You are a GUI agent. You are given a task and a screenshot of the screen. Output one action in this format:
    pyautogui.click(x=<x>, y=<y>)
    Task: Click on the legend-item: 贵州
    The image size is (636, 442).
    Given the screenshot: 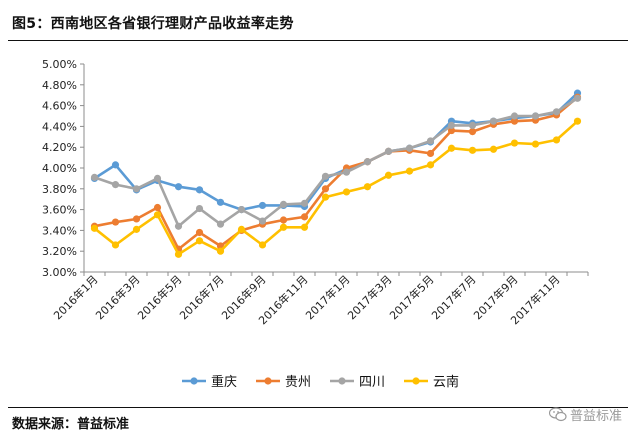 What is the action you would take?
    pyautogui.click(x=283, y=382)
    